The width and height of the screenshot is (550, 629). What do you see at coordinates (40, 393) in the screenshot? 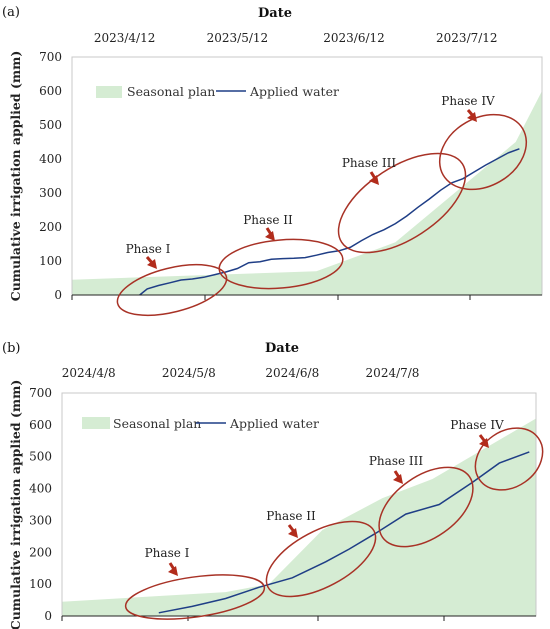
I see `panel-b-y-tick-label: 700` at bounding box center [40, 393].